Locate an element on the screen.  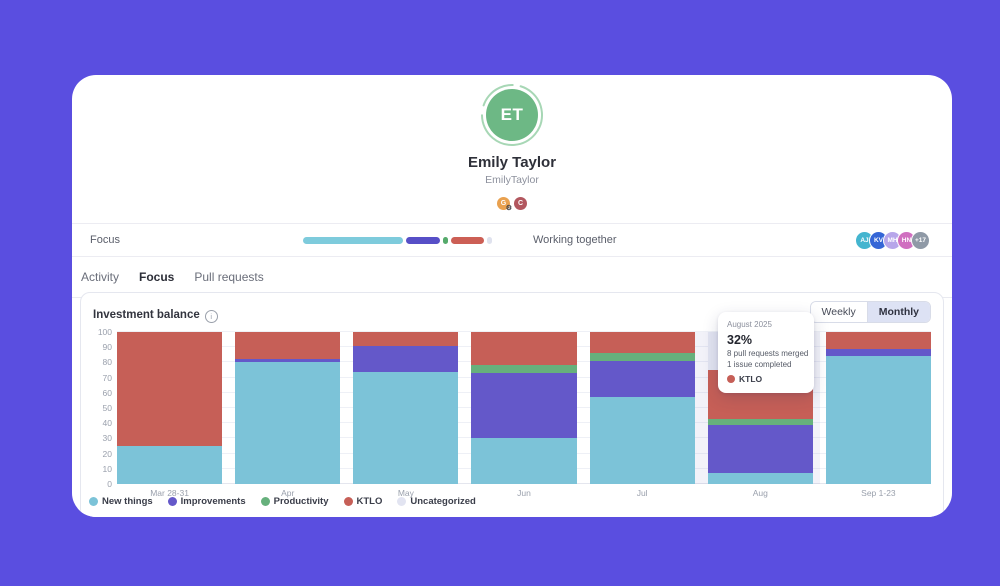
profile-username: EmilyTaylor is located at coordinates (512, 180).